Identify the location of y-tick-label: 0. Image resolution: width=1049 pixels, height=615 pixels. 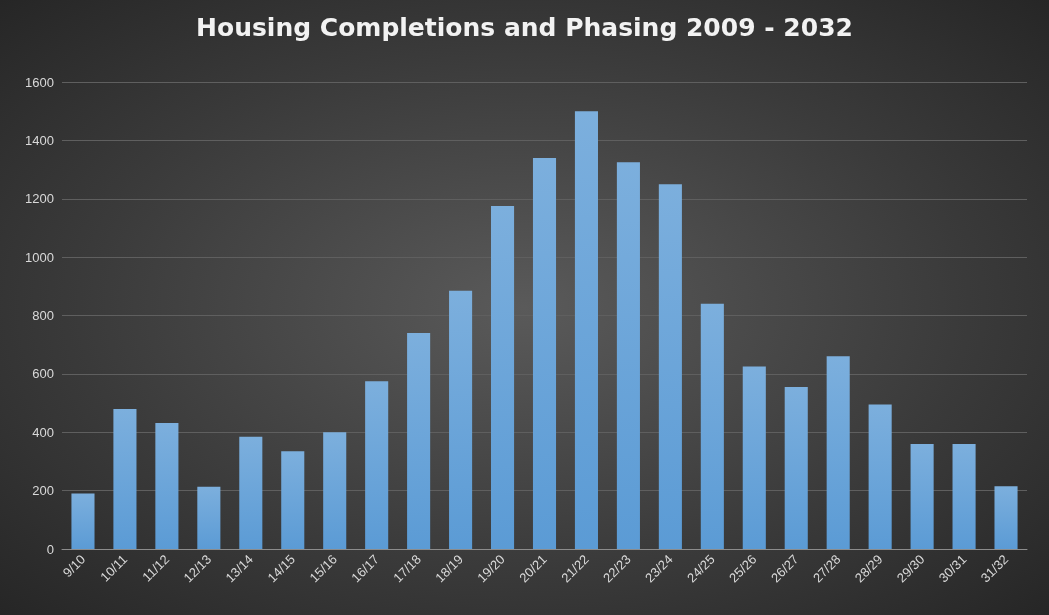
(50, 549).